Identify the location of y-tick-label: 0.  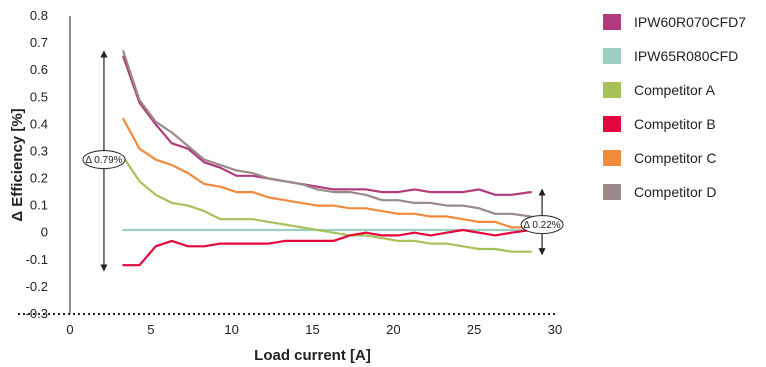
(44, 232).